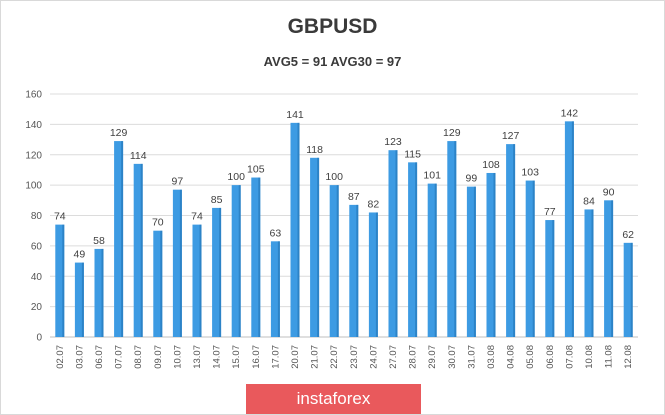 This screenshot has width=665, height=415. I want to click on y-tick-label: 140, so click(33, 125).